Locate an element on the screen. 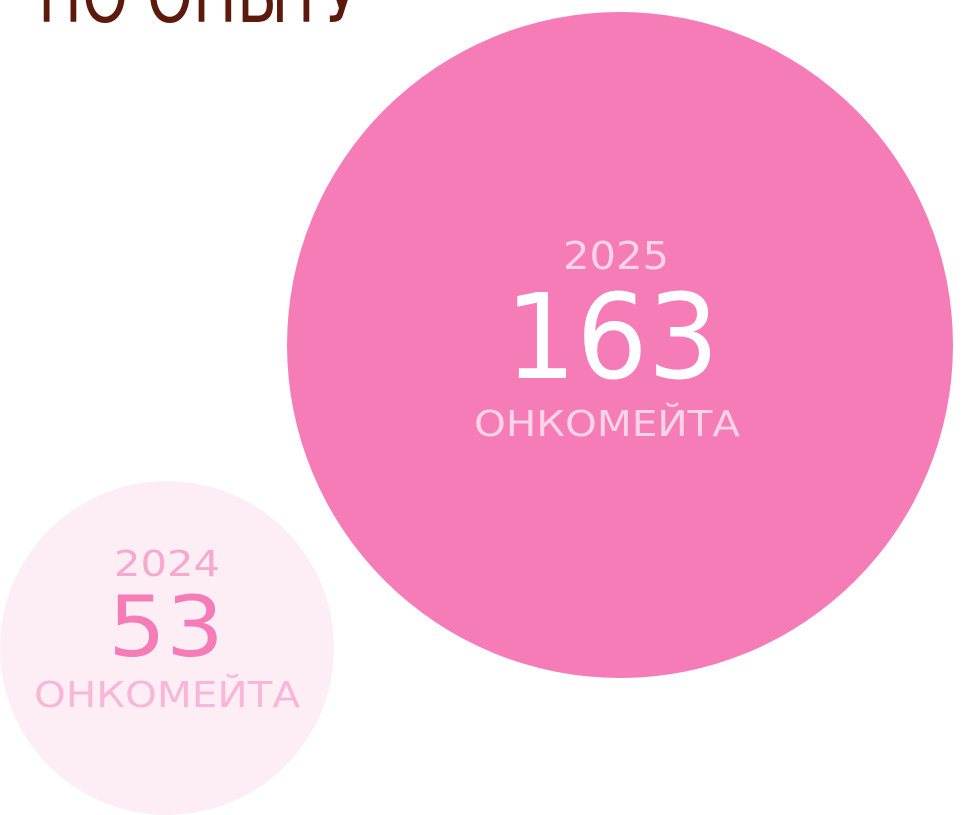 The width and height of the screenshot is (969, 815). circle-2024: 2024 53 ОНКОМЕЙТА is located at coordinates (167, 648).